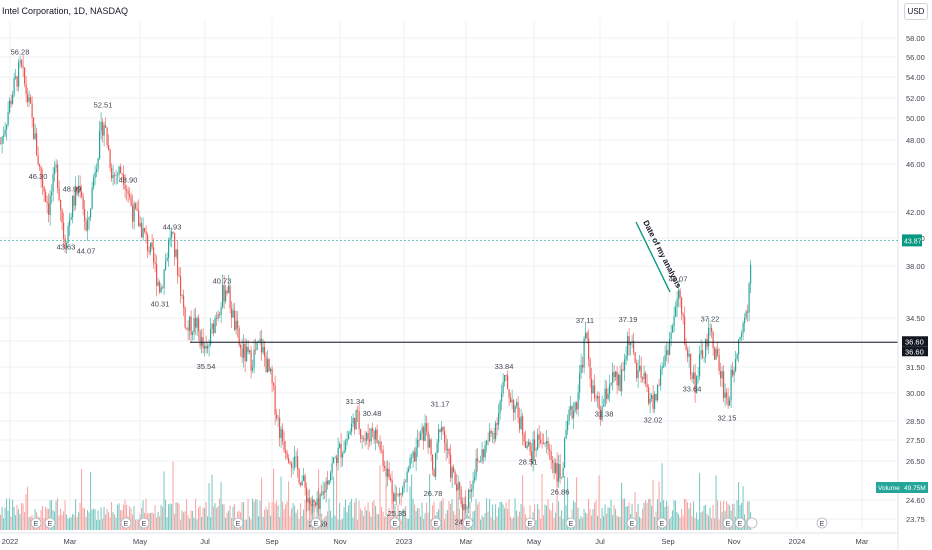 Image resolution: width=932 pixels, height=550 pixels. I want to click on price-label: 40.31, so click(160, 303).